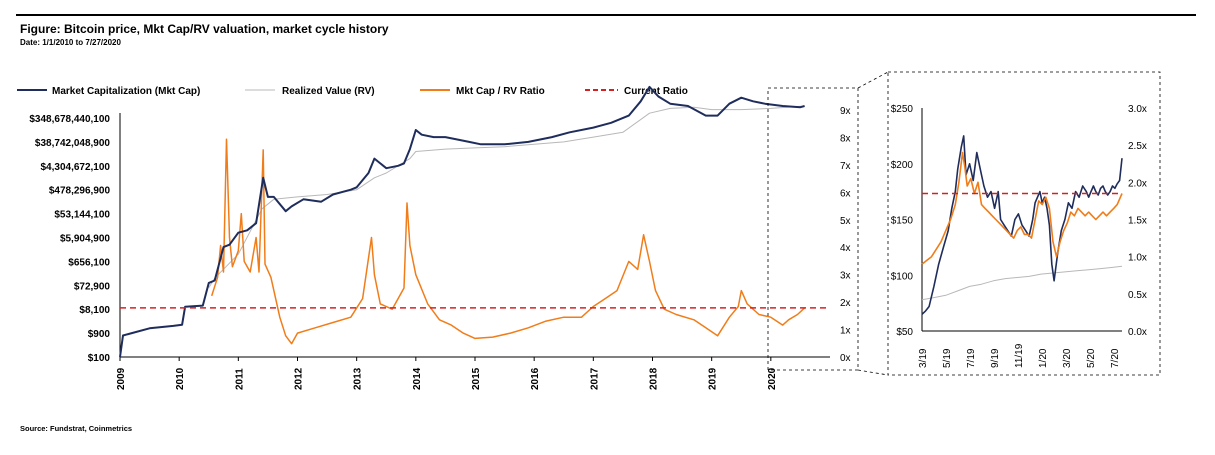 The width and height of the screenshot is (1215, 455). I want to click on top-rule, so click(606, 15).